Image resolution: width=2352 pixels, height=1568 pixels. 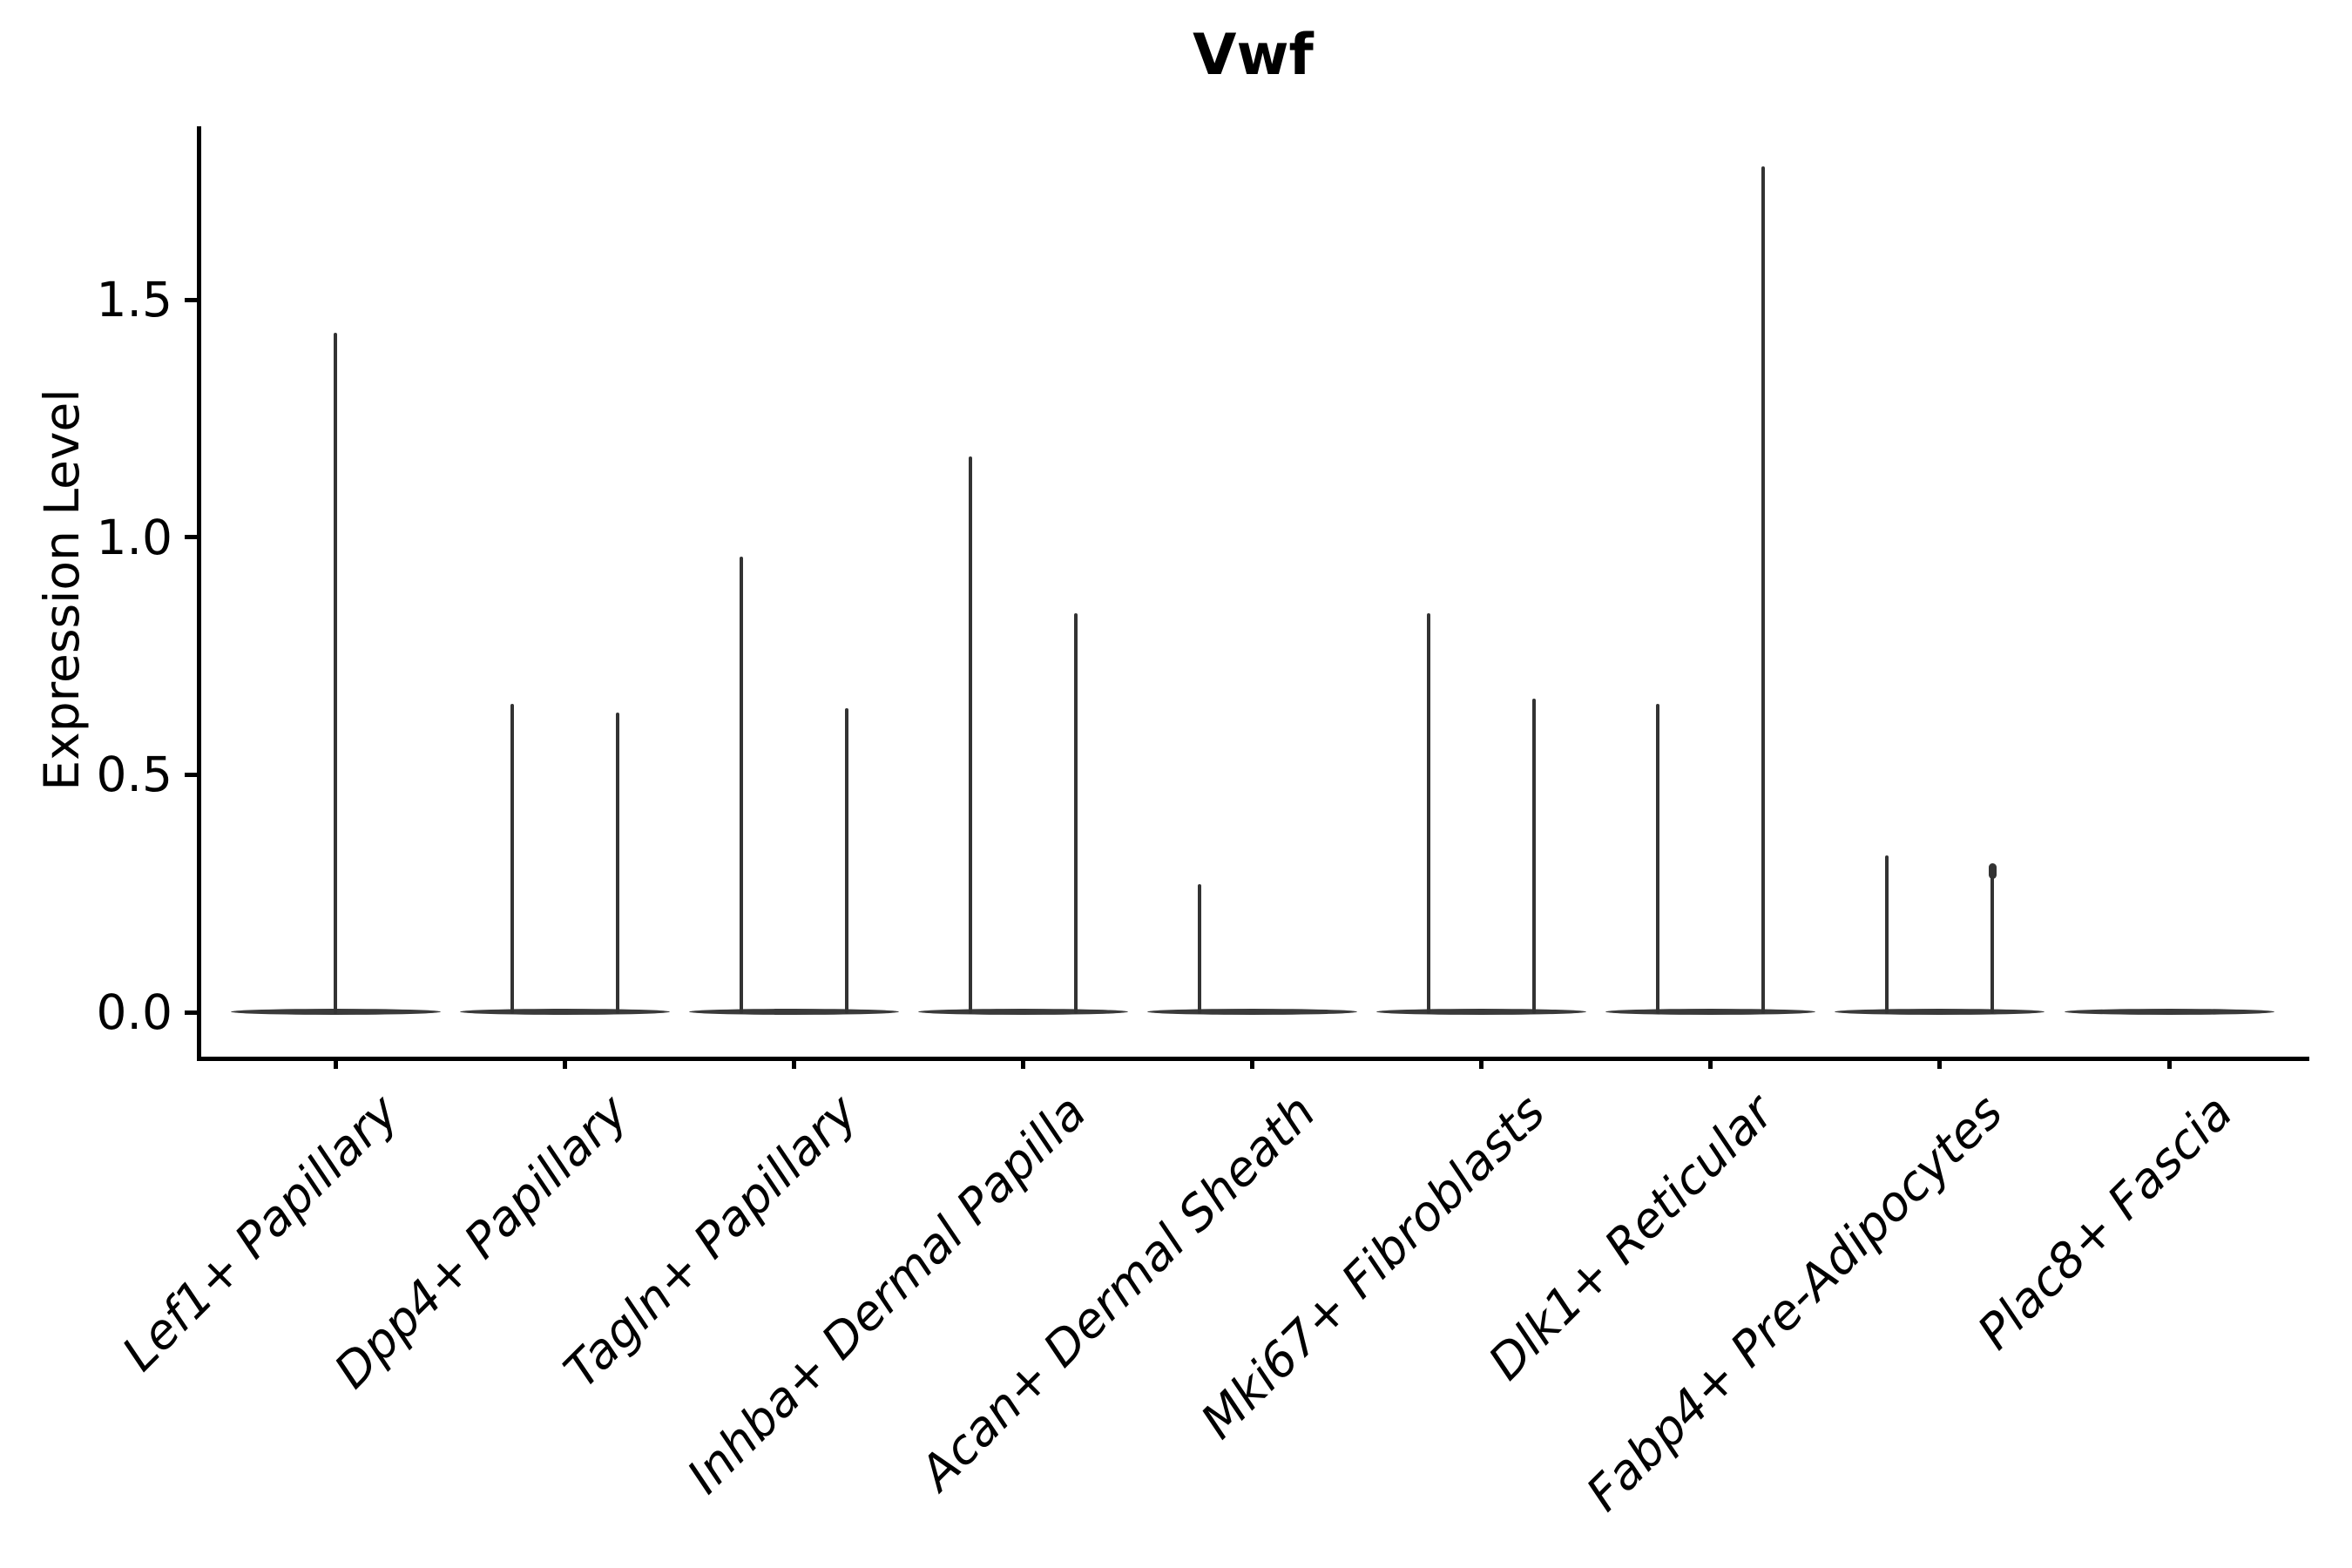 I want to click on y-tick-label: 0.5, so click(x=134, y=775).